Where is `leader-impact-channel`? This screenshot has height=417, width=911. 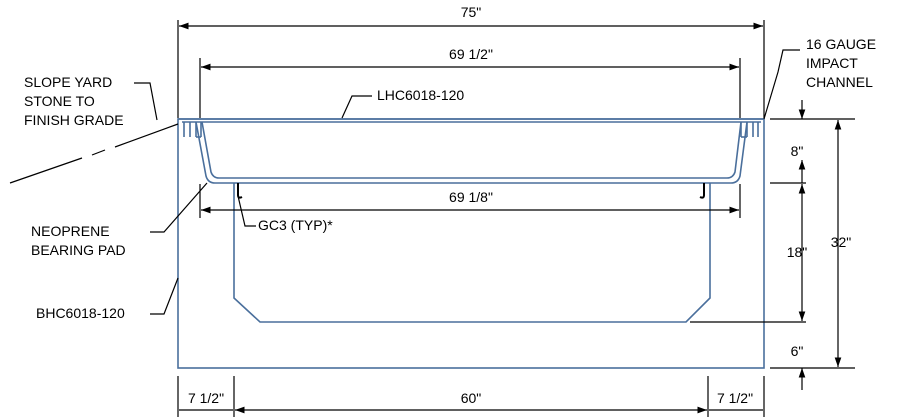 leader-impact-channel is located at coordinates (781, 84).